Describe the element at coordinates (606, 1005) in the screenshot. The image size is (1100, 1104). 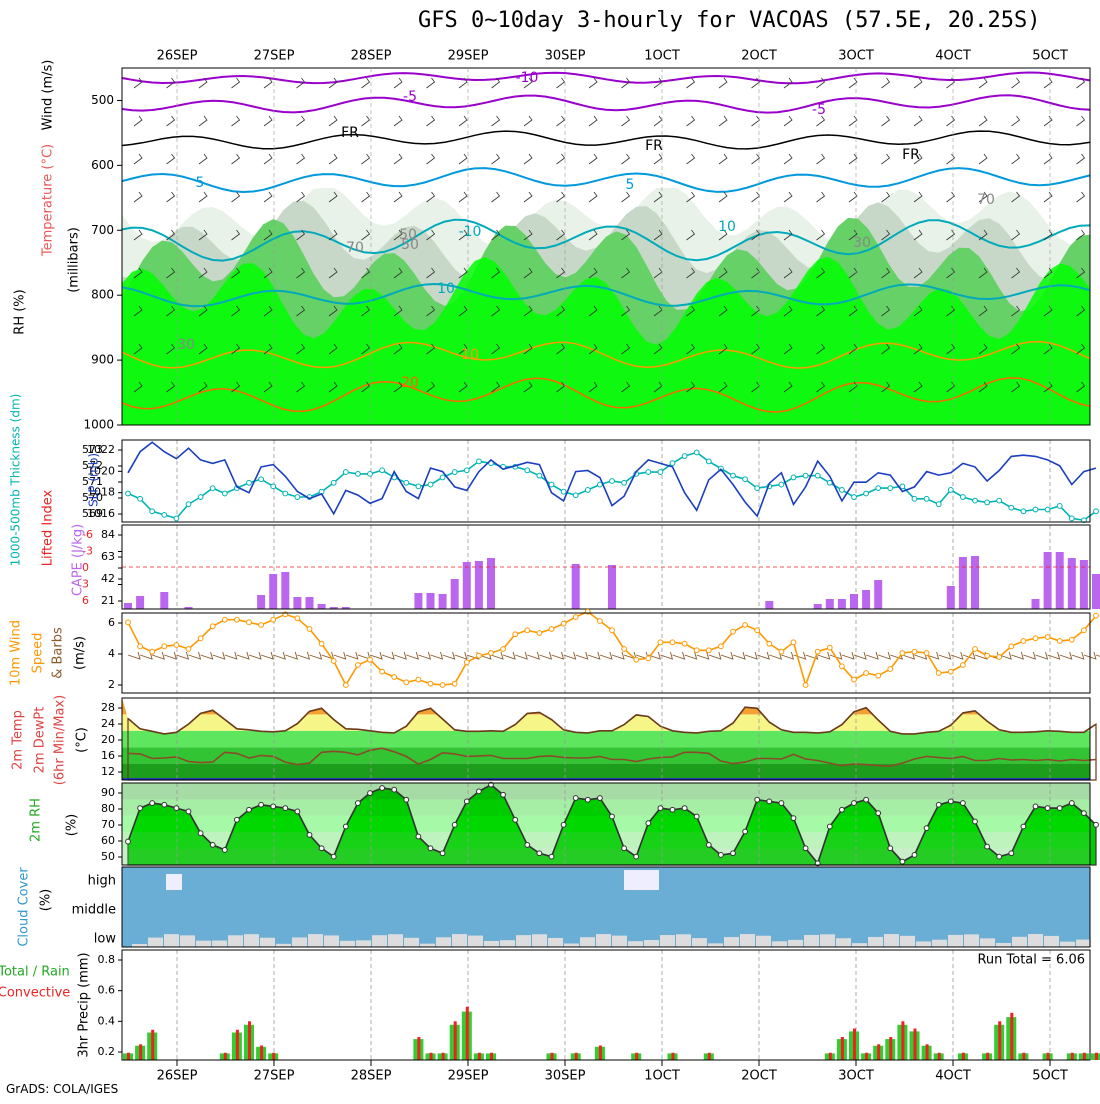
I see `precip-panel-frame` at that location.